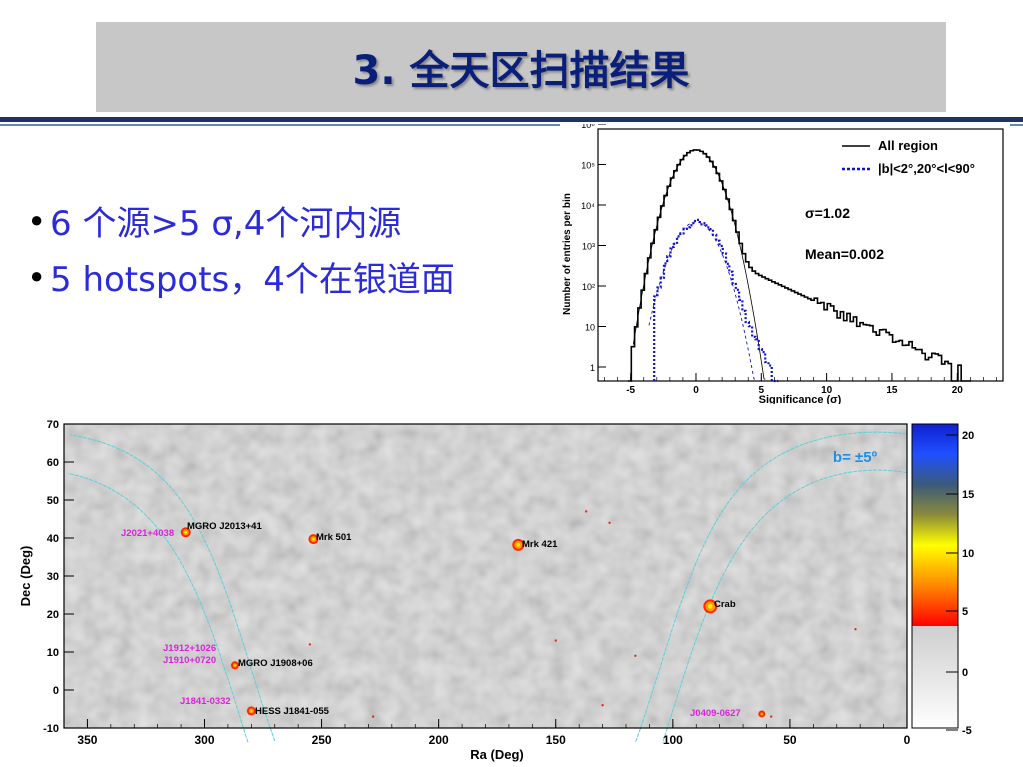 Image resolution: width=1023 pixels, height=767 pixels. What do you see at coordinates (958, 390) in the screenshot?
I see `hist-x-tick-label: 20` at bounding box center [958, 390].